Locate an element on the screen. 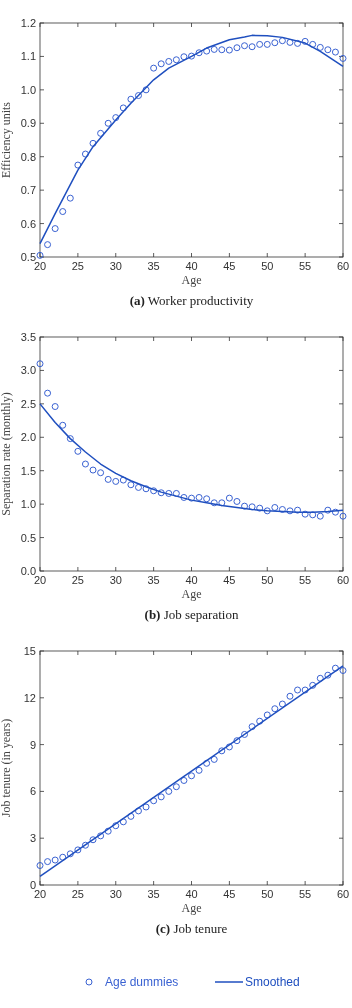  y-axis-title: Job tenure (in years) is located at coordinates (6, 768).